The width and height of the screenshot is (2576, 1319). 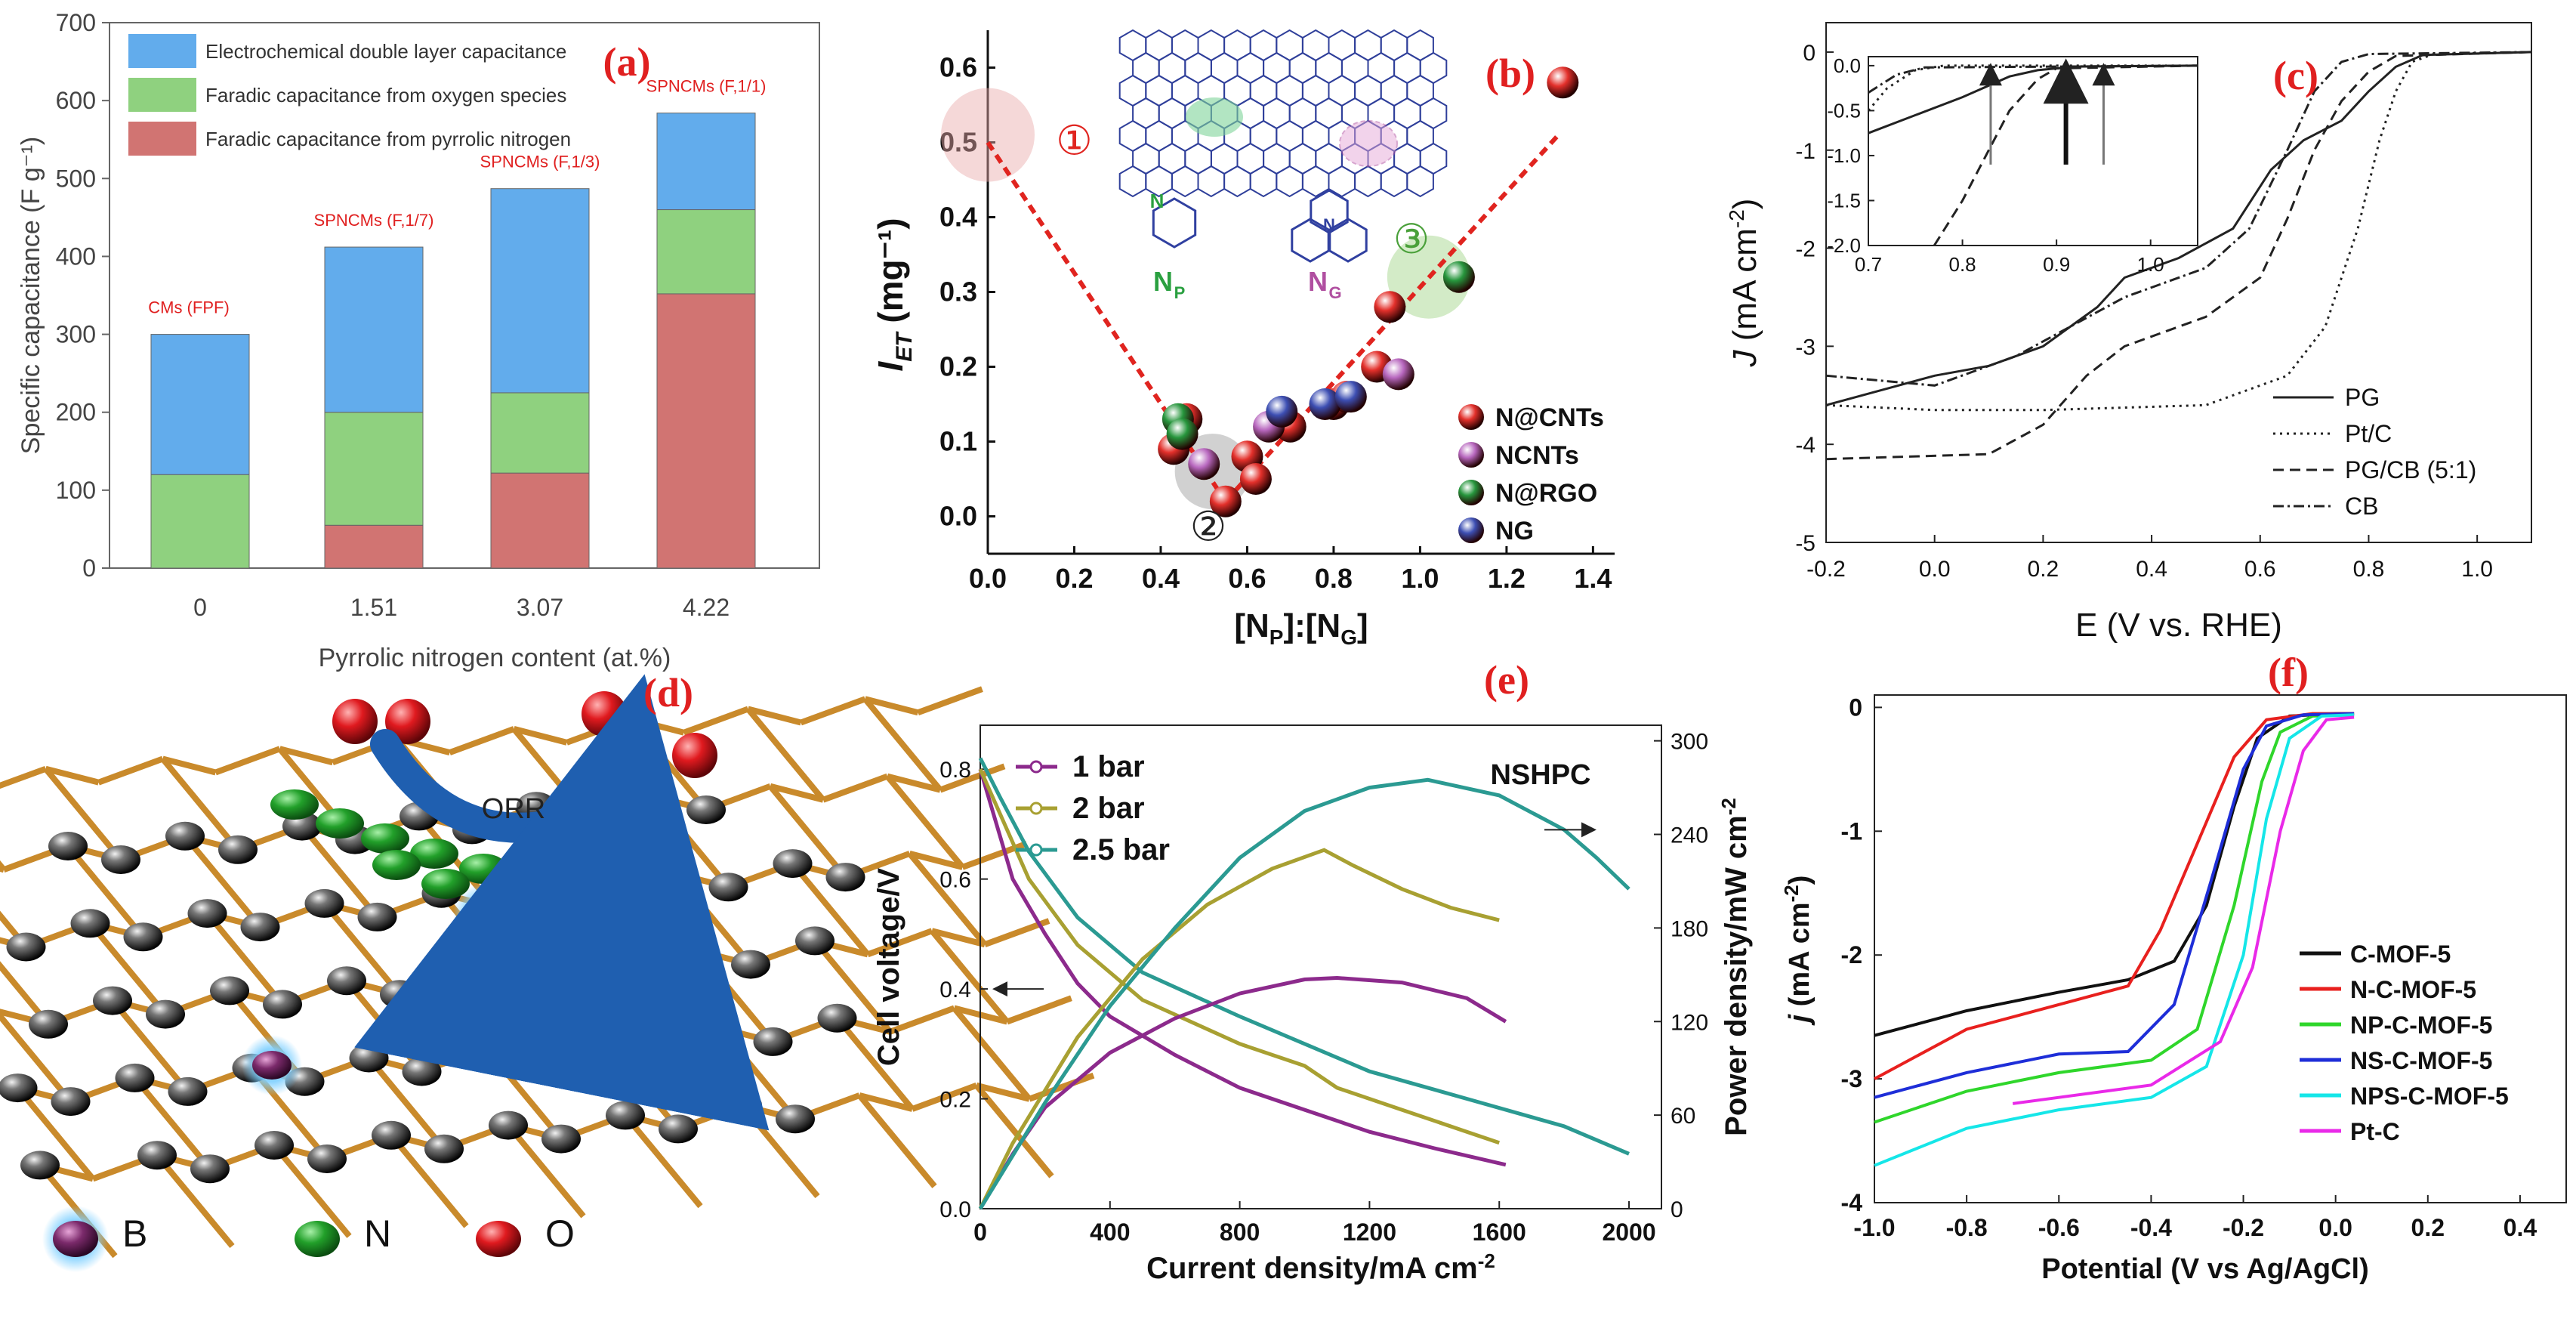 I want to click on inset-series-line, so click(x=2032, y=88).